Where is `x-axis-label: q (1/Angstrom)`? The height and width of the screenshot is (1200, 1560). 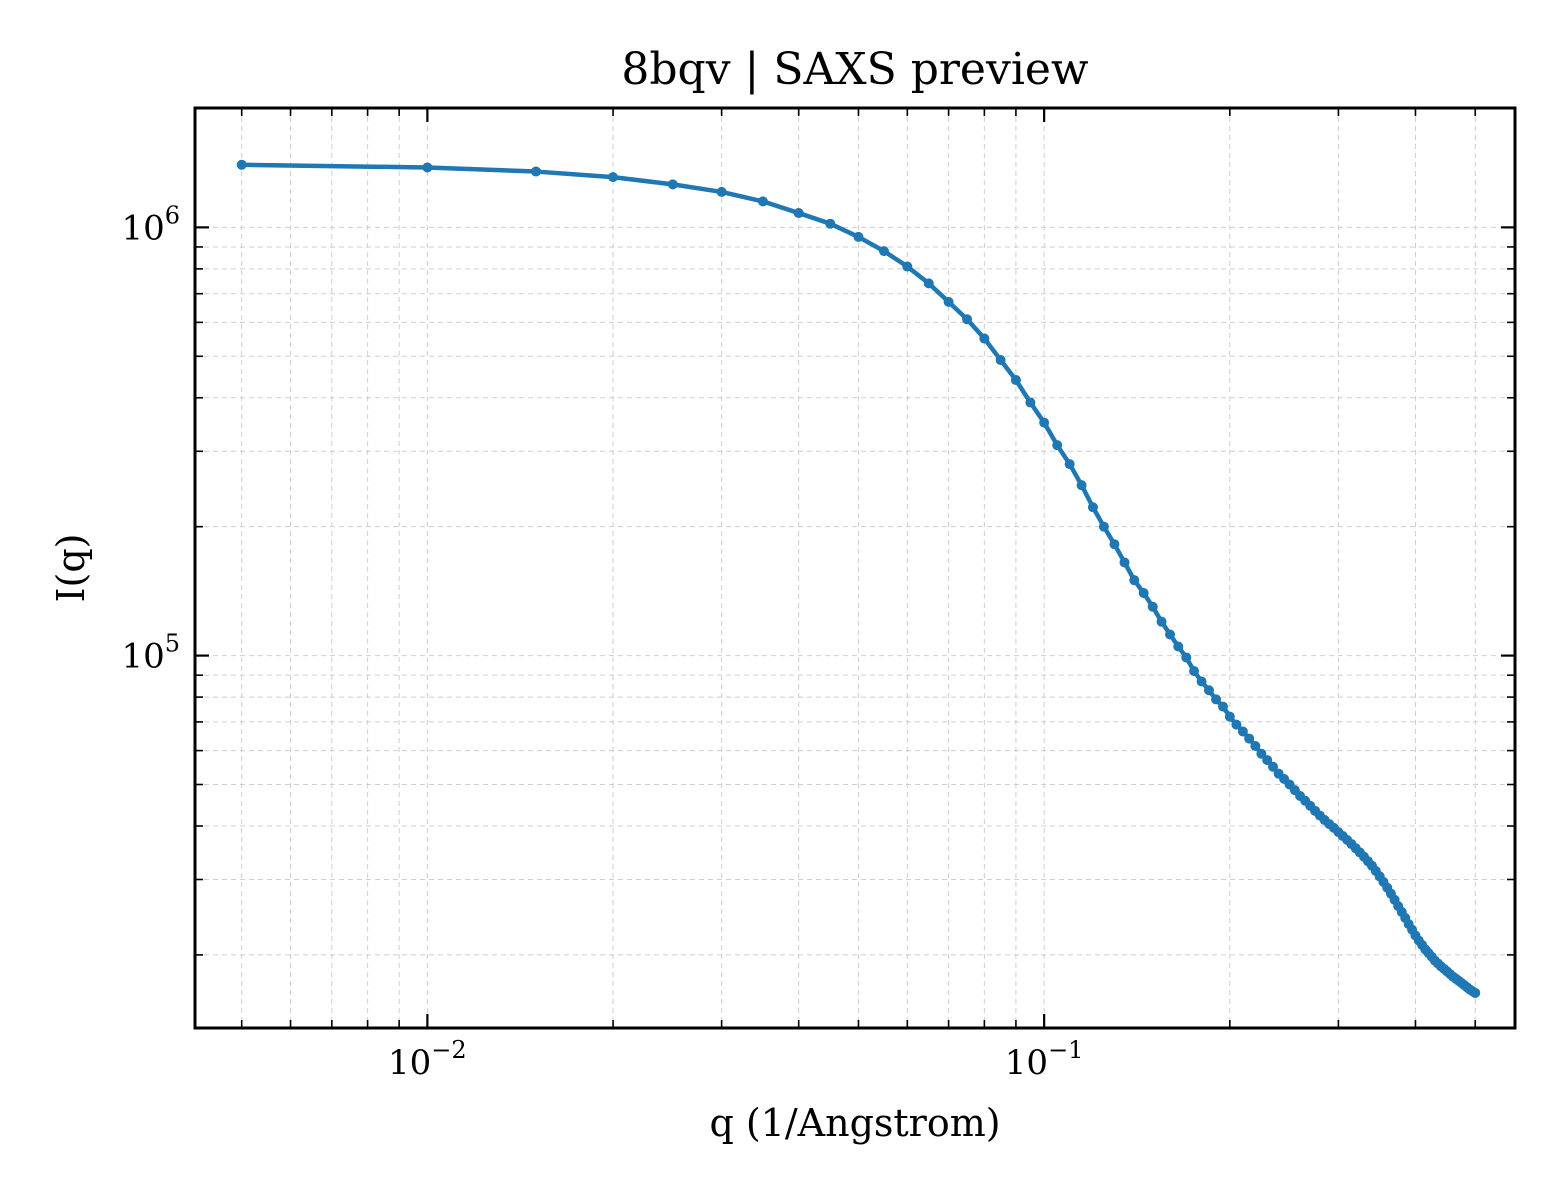
x-axis-label: q (1/Angstrom) is located at coordinates (854, 1123).